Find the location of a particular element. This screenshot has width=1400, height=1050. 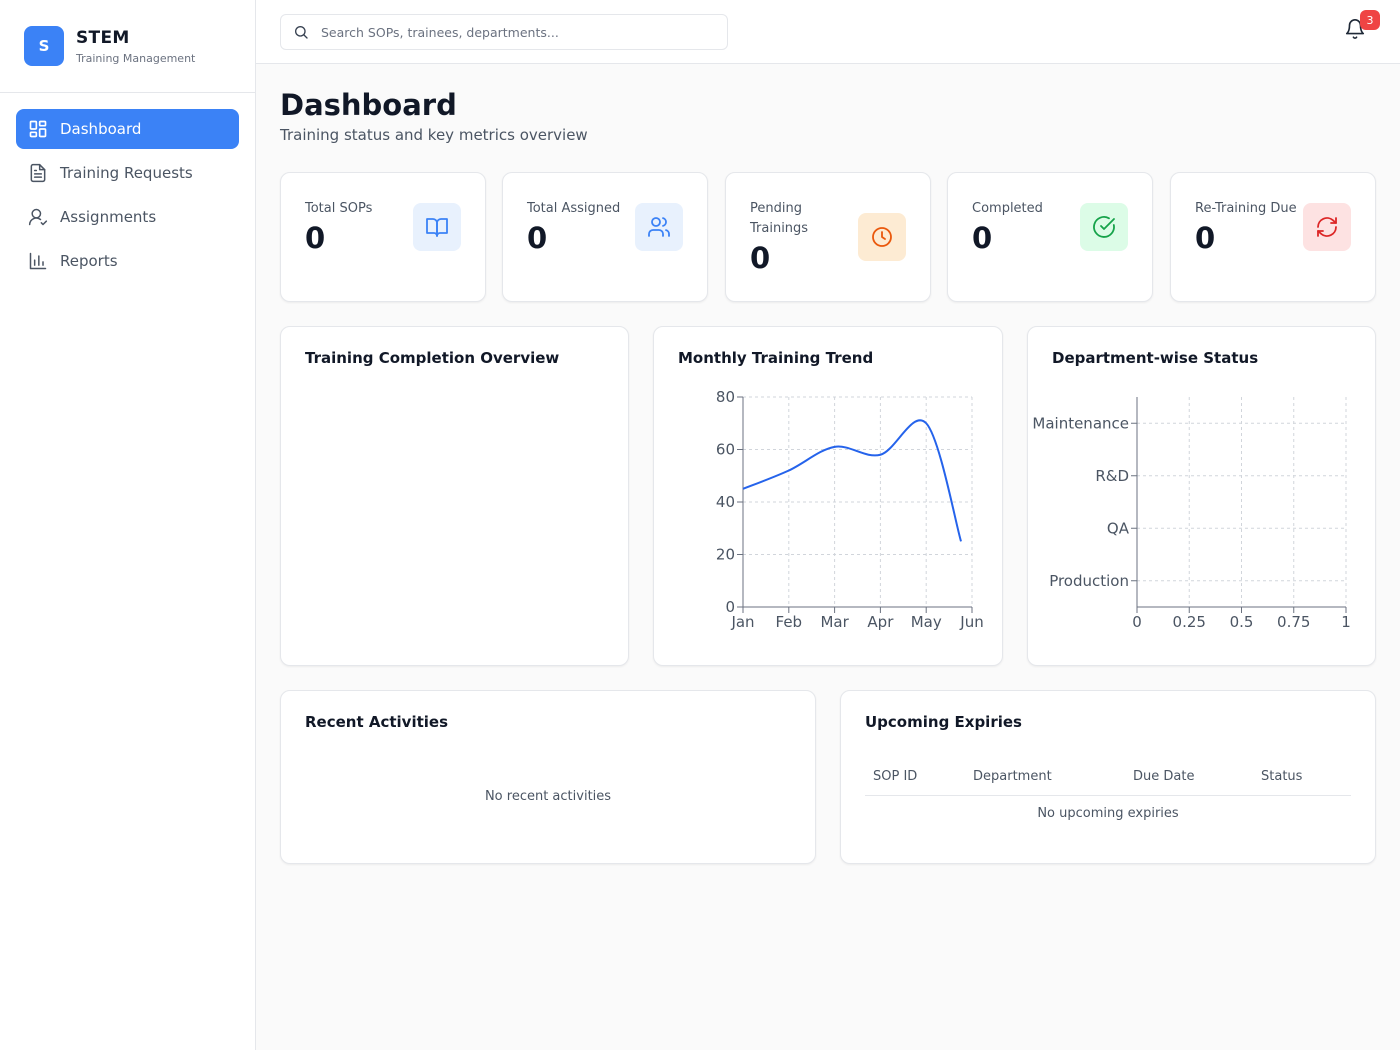

brand: S STEM Training Management is located at coordinates (127, 46).